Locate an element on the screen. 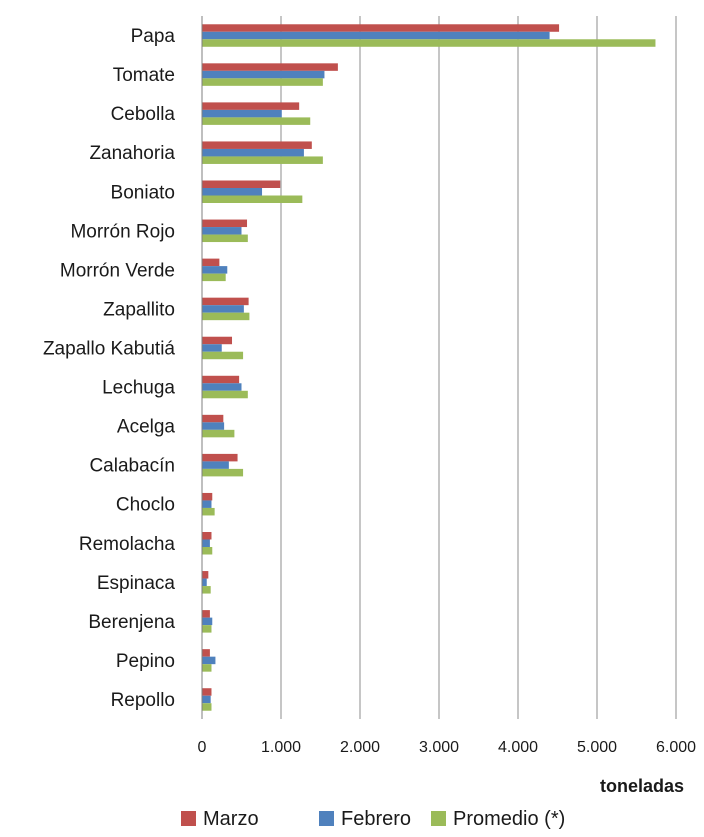 The image size is (704, 837). category-label: Boniato is located at coordinates (143, 192).